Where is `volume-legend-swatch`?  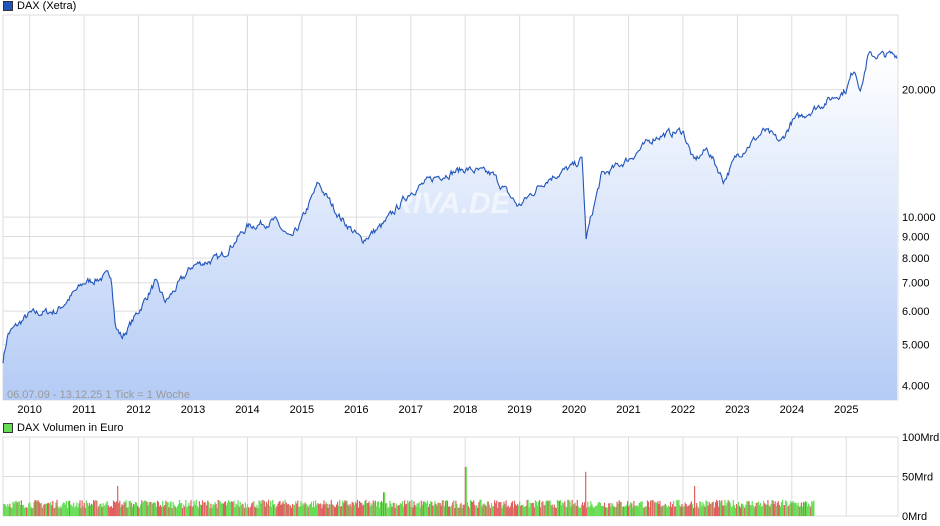
volume-legend-swatch is located at coordinates (8, 428).